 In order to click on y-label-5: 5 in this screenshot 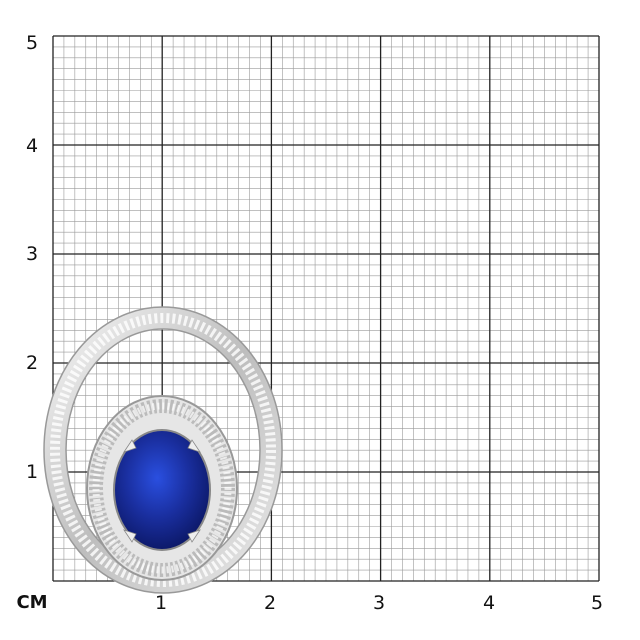, I will do `click(32, 43)`.